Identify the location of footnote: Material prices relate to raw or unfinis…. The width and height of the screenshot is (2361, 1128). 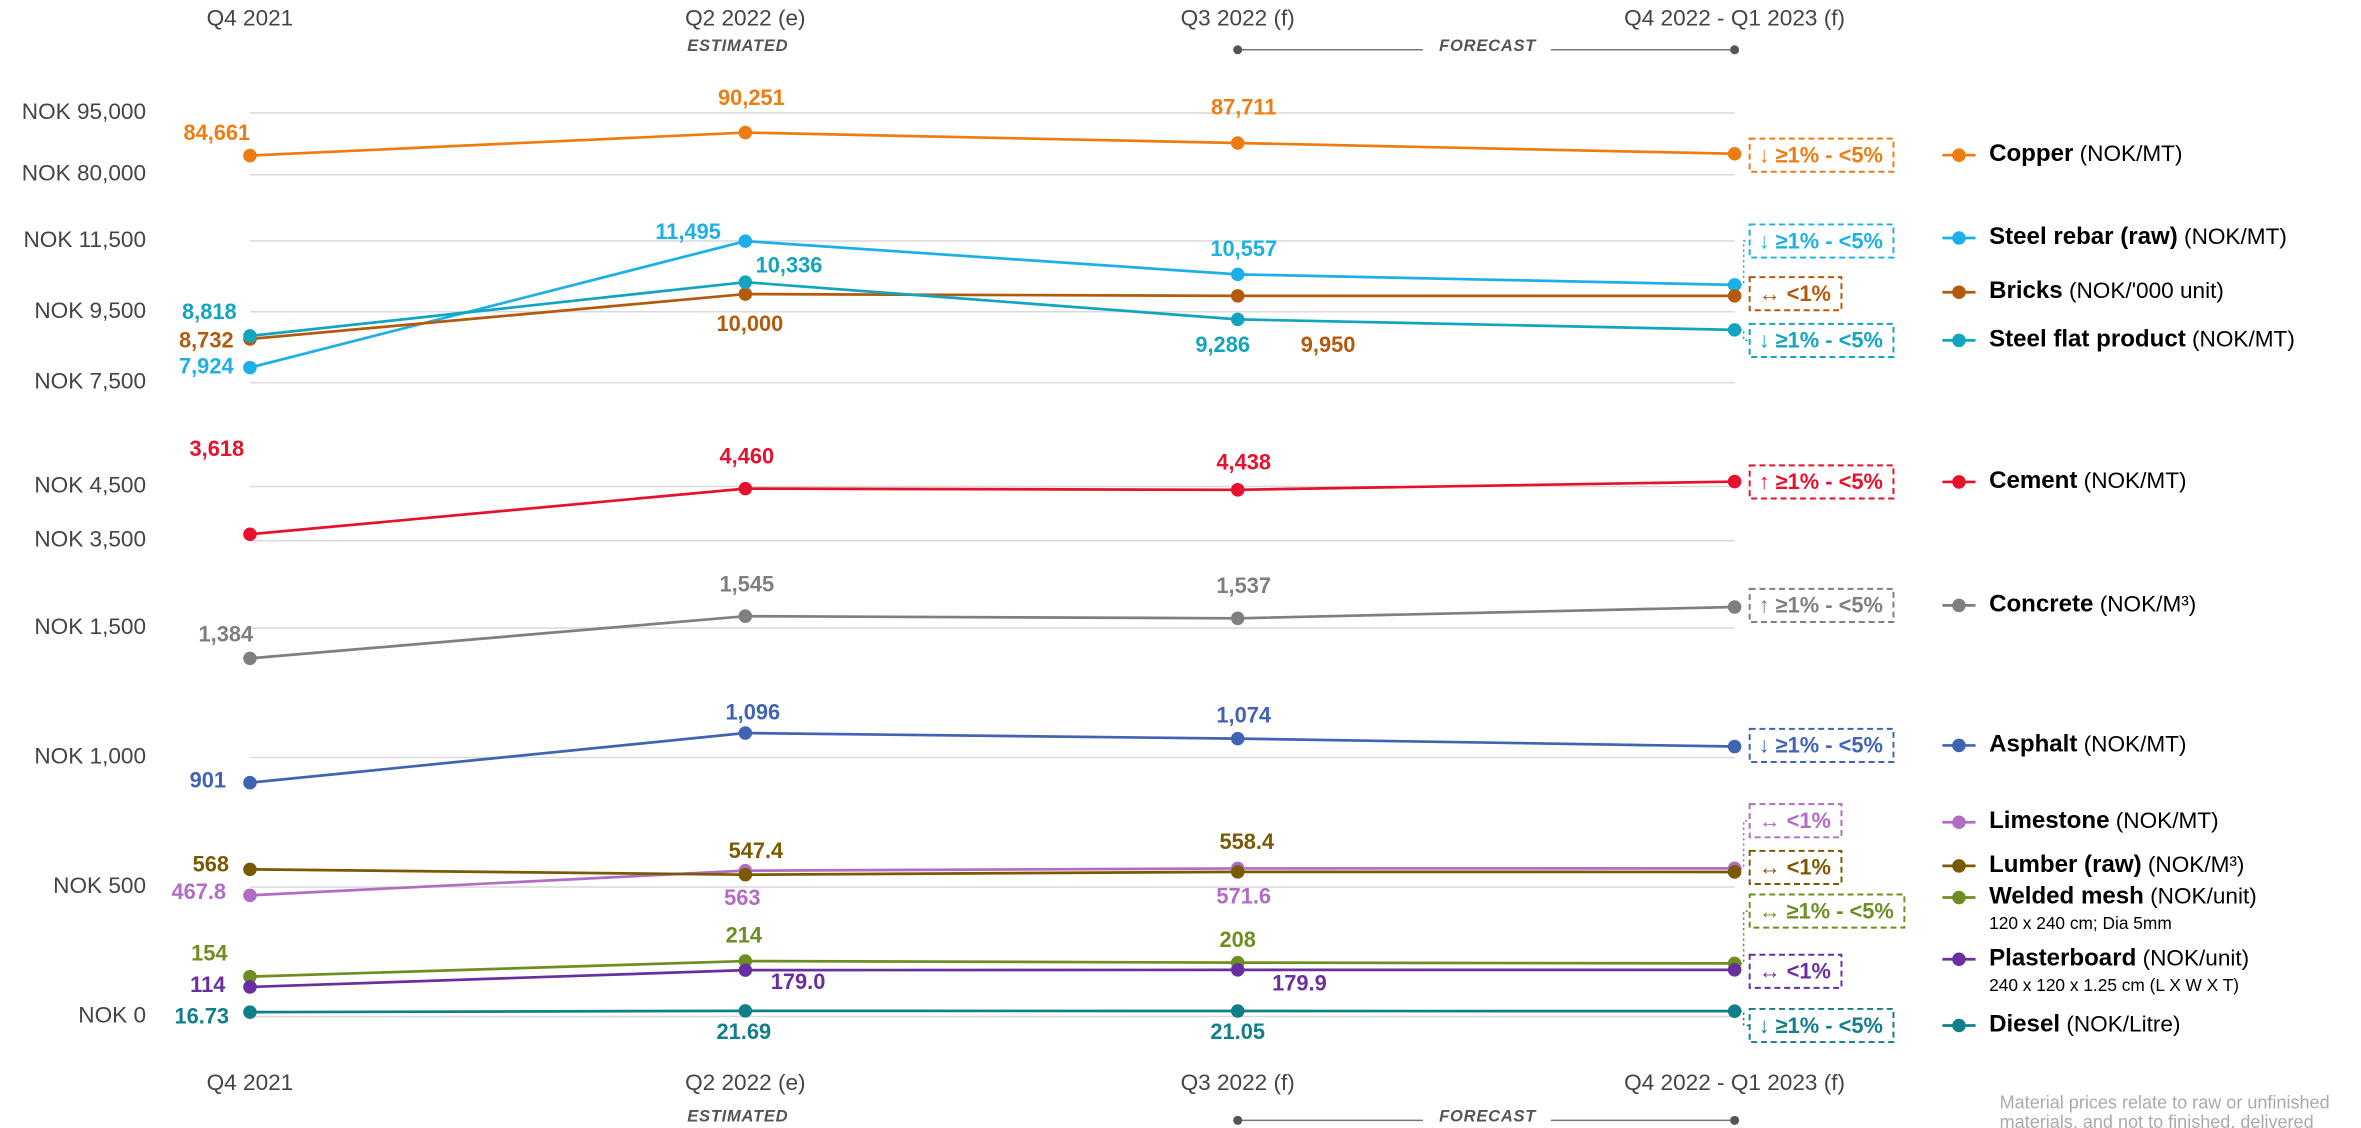
(2165, 1103).